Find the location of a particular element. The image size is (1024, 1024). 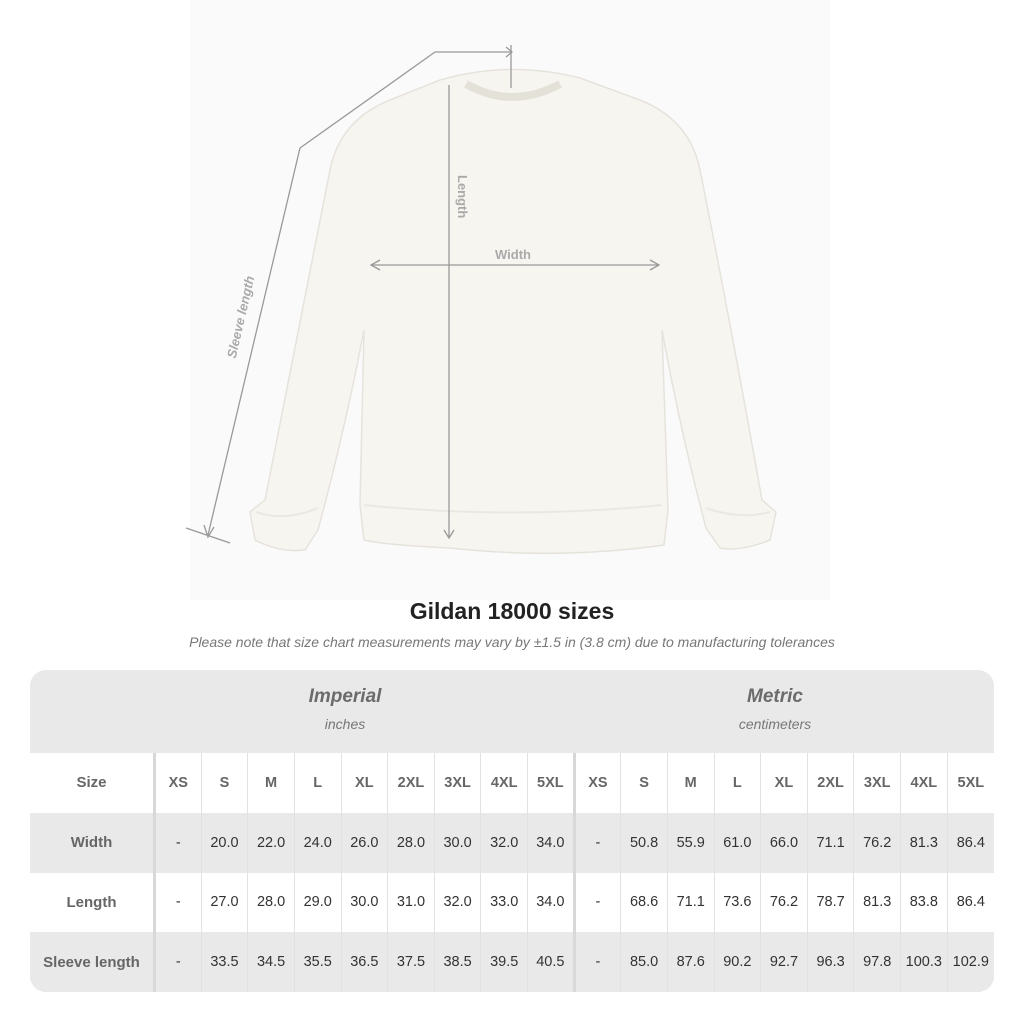

metric-value-cell: 61.0 is located at coordinates (737, 842).